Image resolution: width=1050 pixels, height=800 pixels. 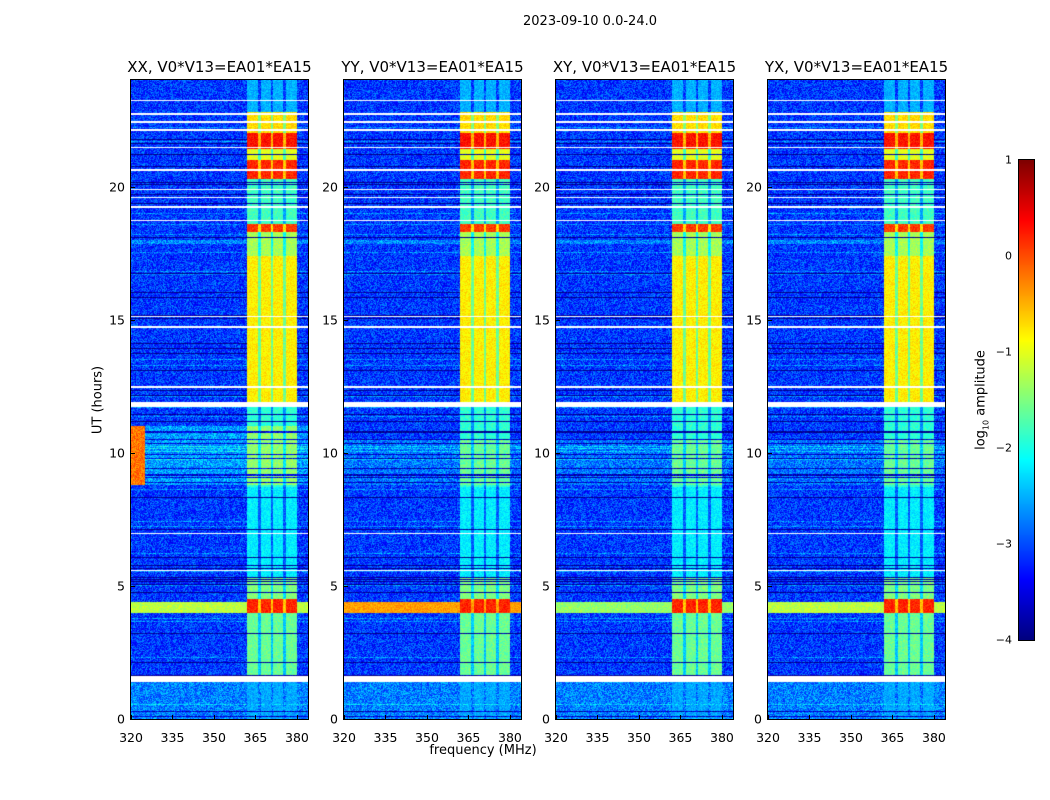 I want to click on colorbar-label: log10 amplitude, so click(x=982, y=400).